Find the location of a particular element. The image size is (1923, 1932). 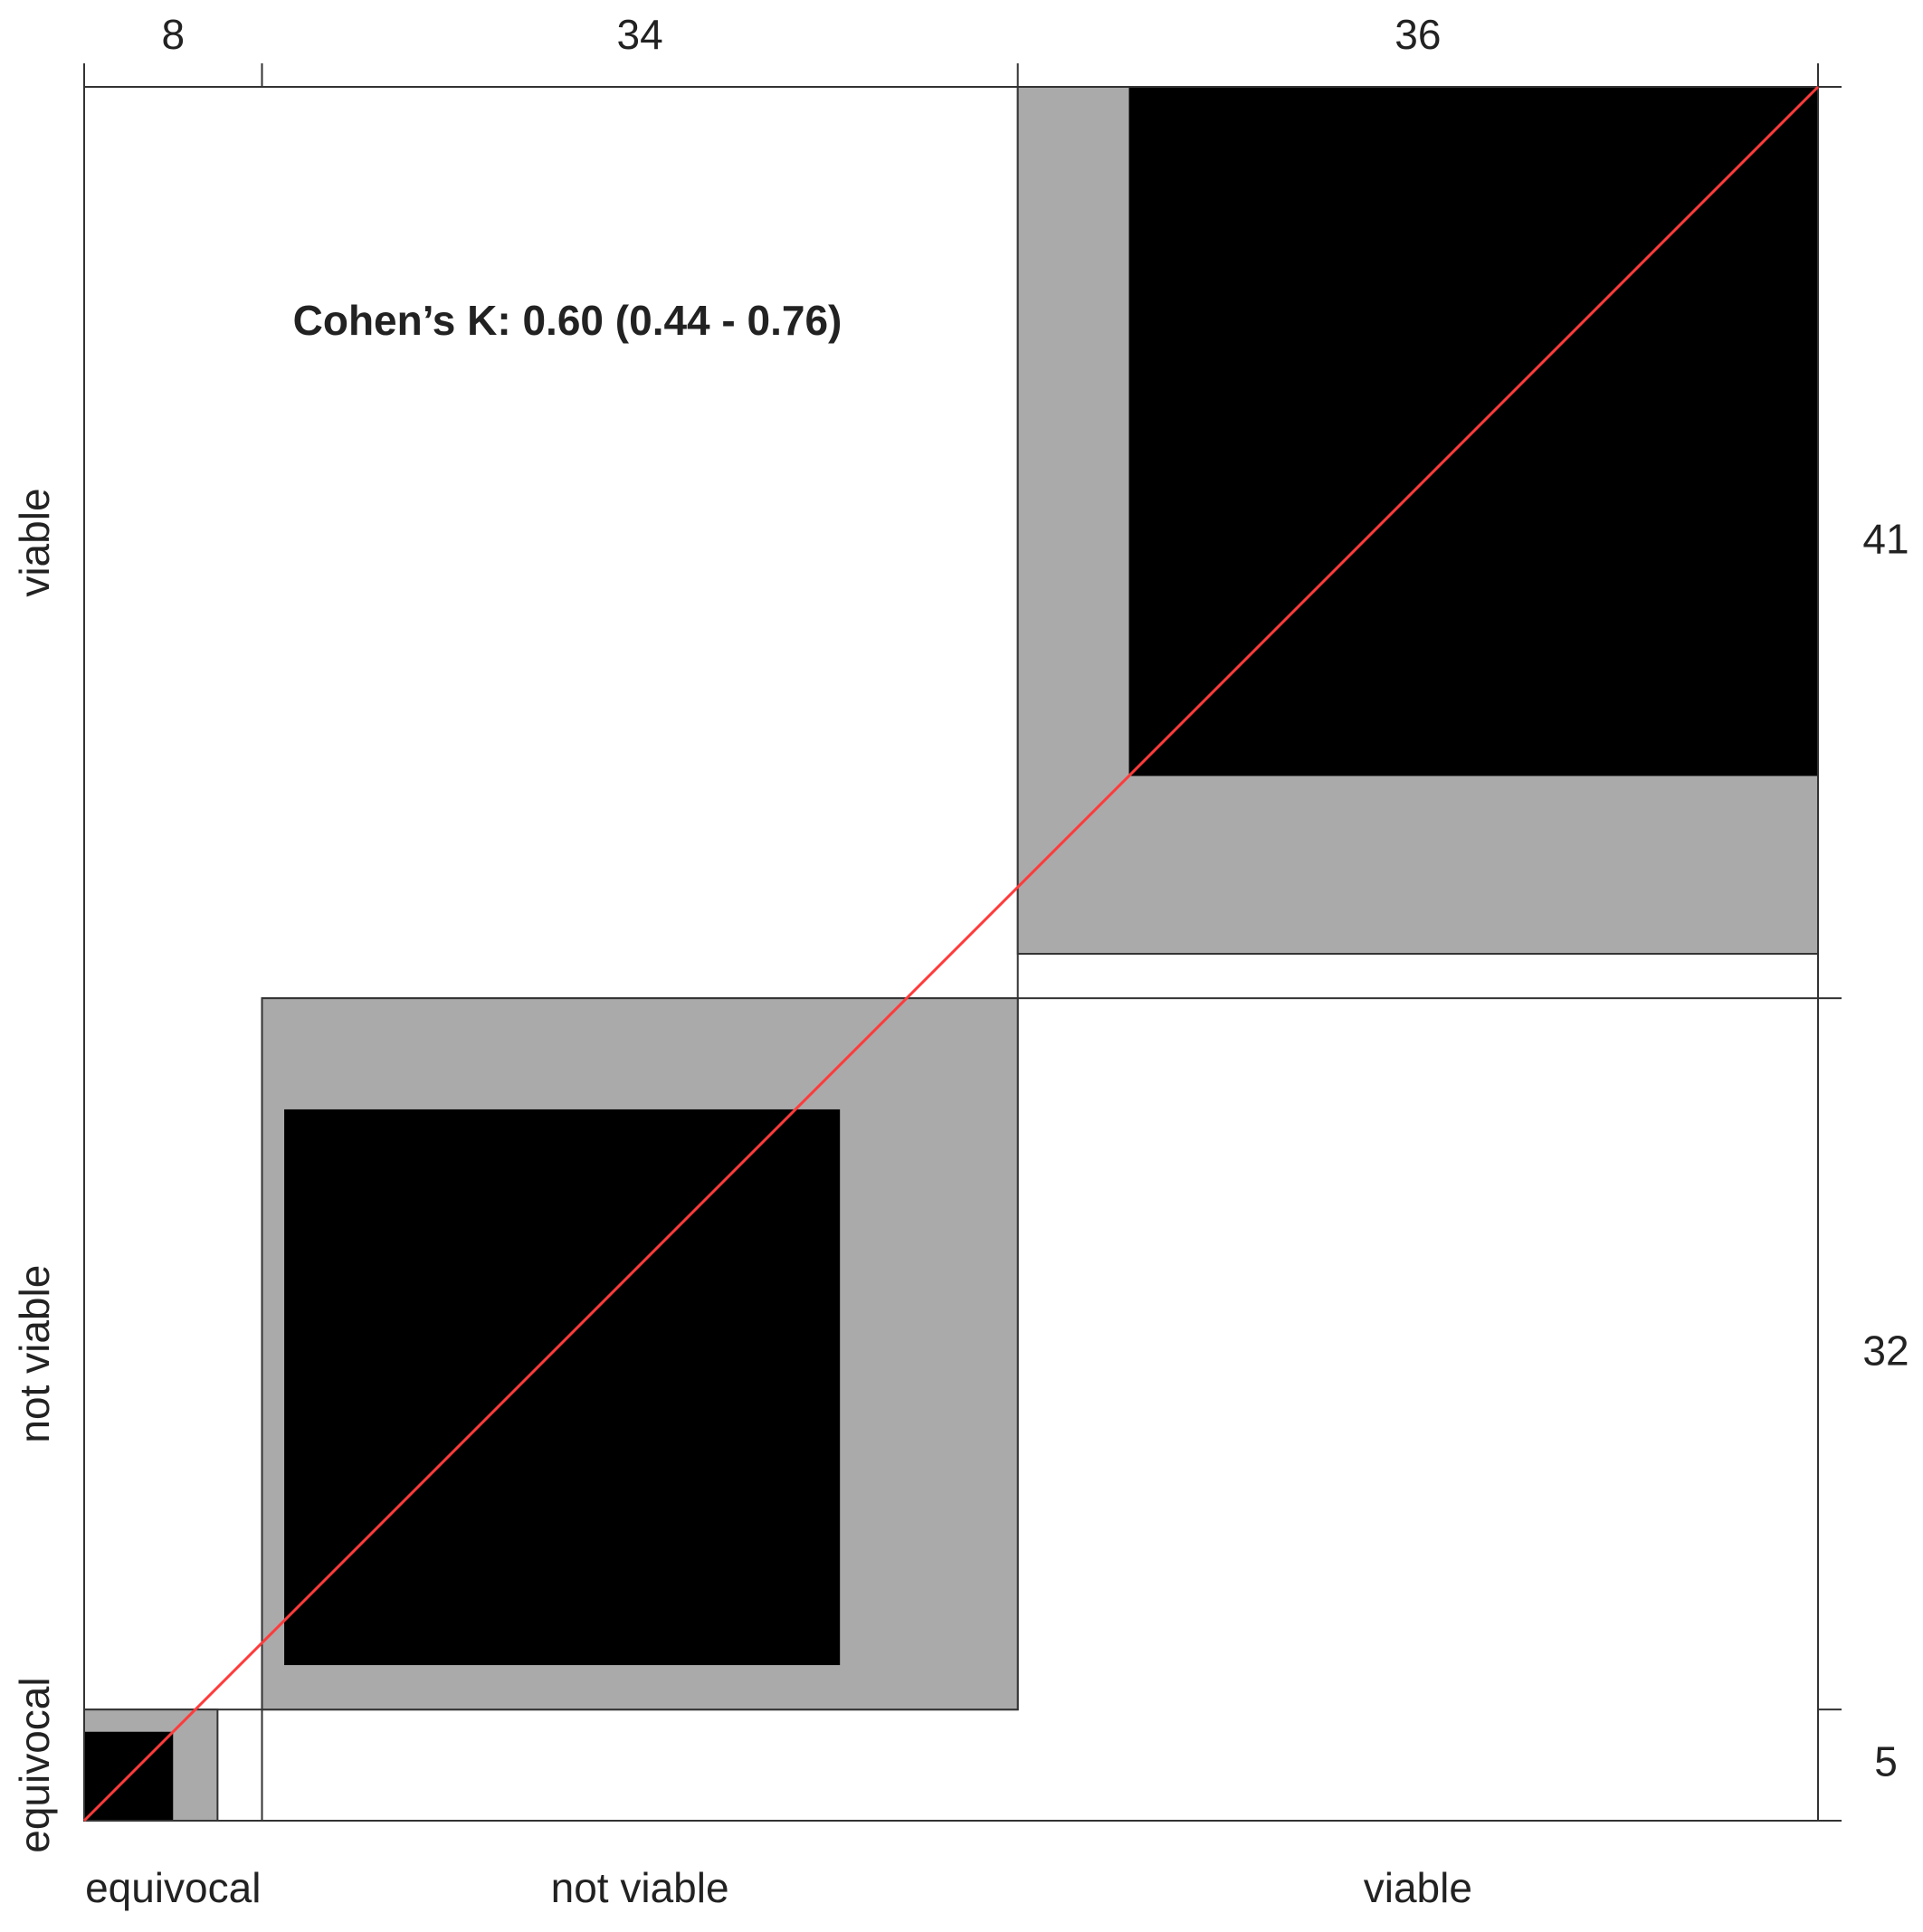

x-category-label: not viable is located at coordinates (640, 1887).